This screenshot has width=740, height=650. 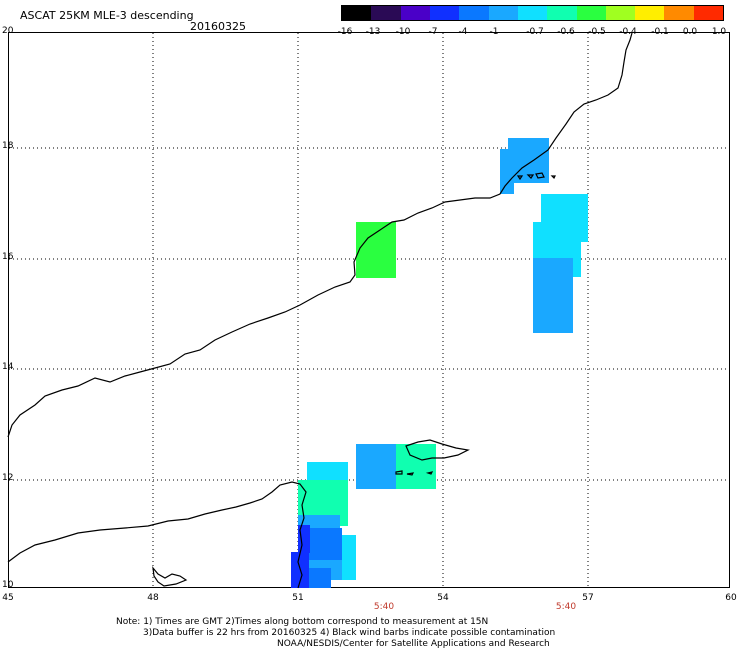 What do you see at coordinates (218, 26) in the screenshot?
I see `product-date: 20160325` at bounding box center [218, 26].